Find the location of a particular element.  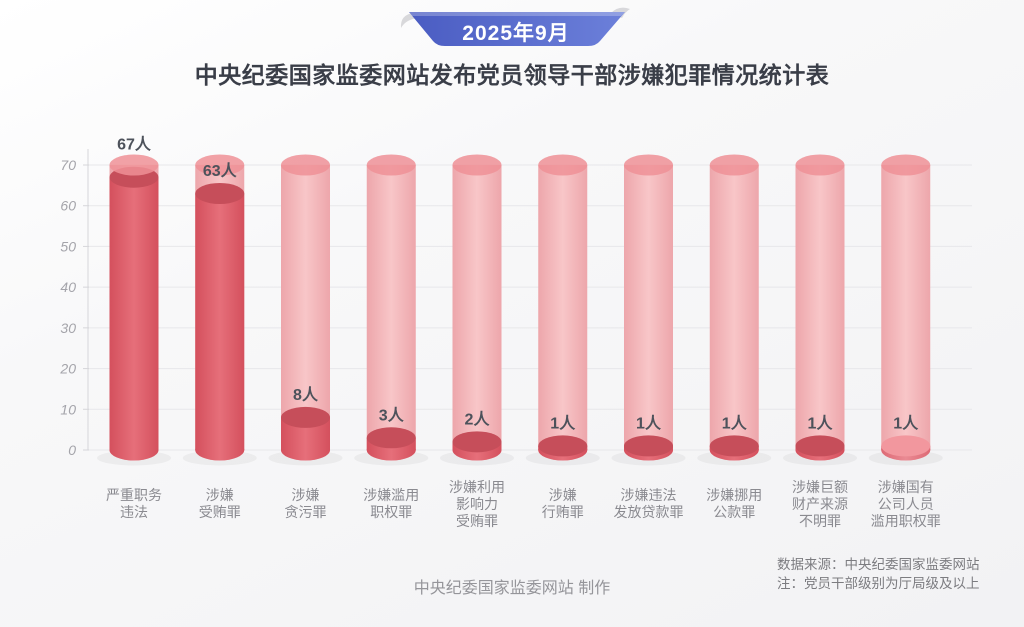

ribbon-highlight is located at coordinates (517, 14).